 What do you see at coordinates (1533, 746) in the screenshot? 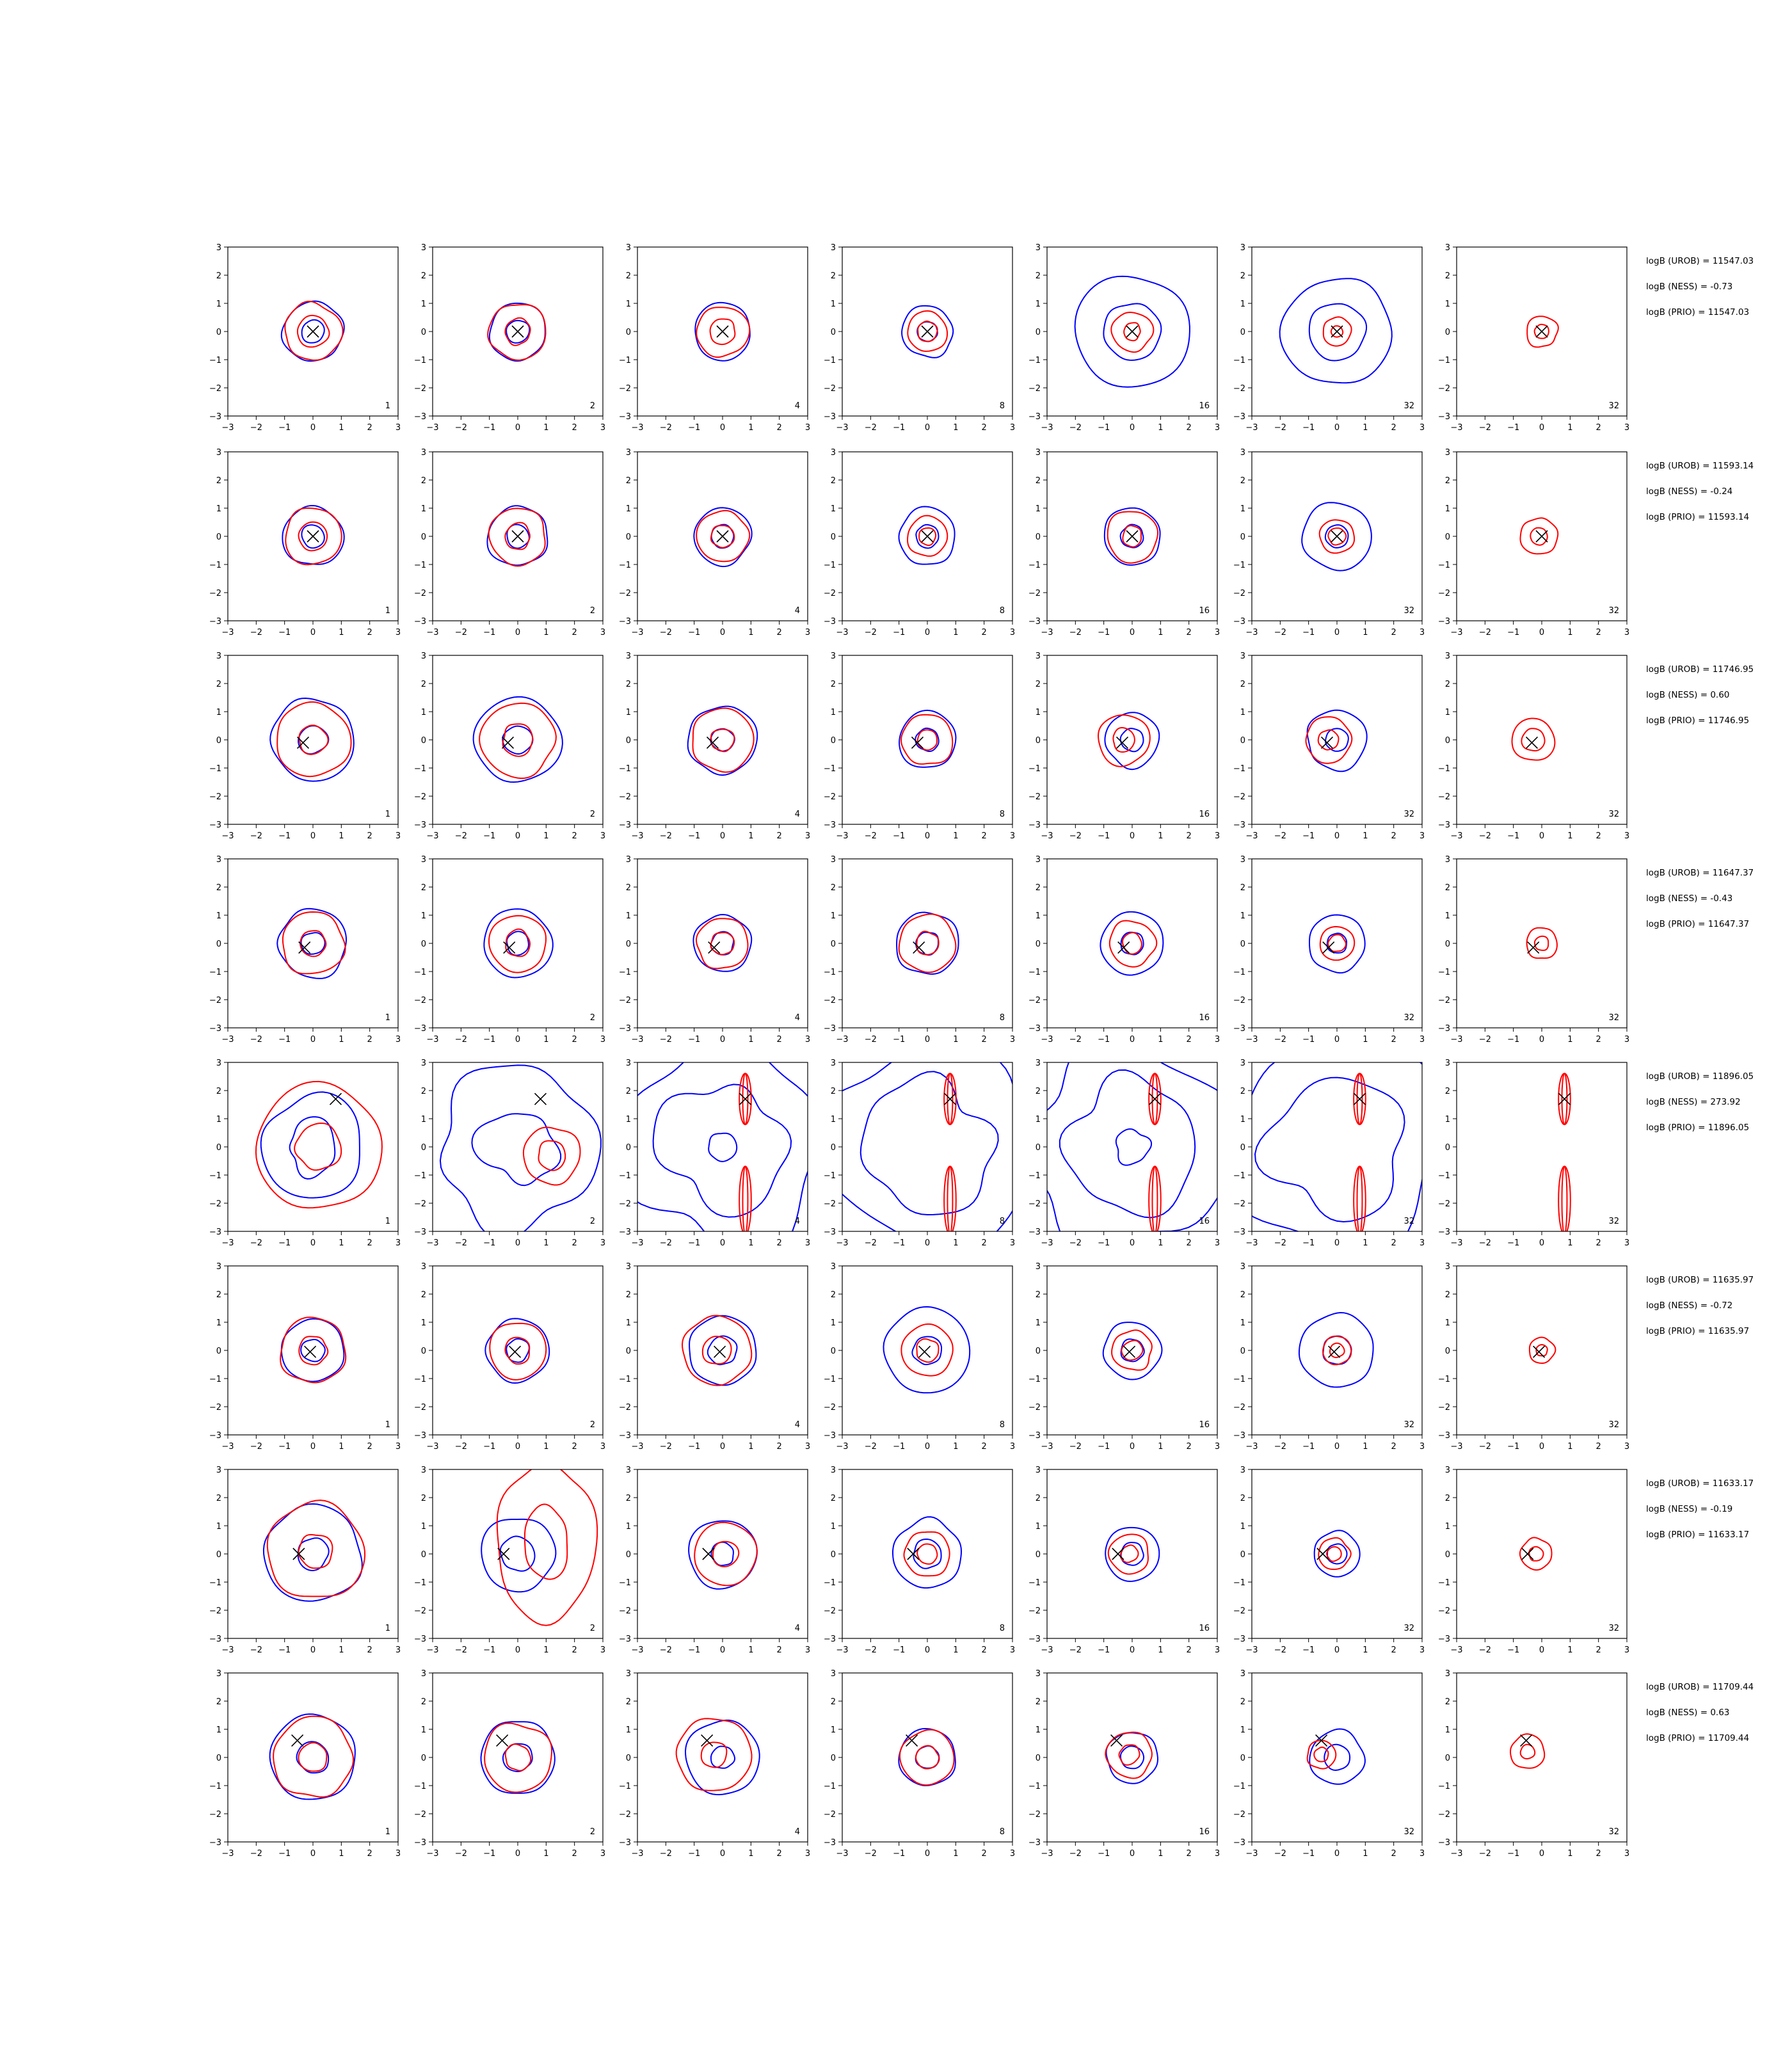
I see `panel-r3-c7: −3 −2 −1 0 1 2 3 −3 −2 −1 0 1 2 3 32` at bounding box center [1533, 746].